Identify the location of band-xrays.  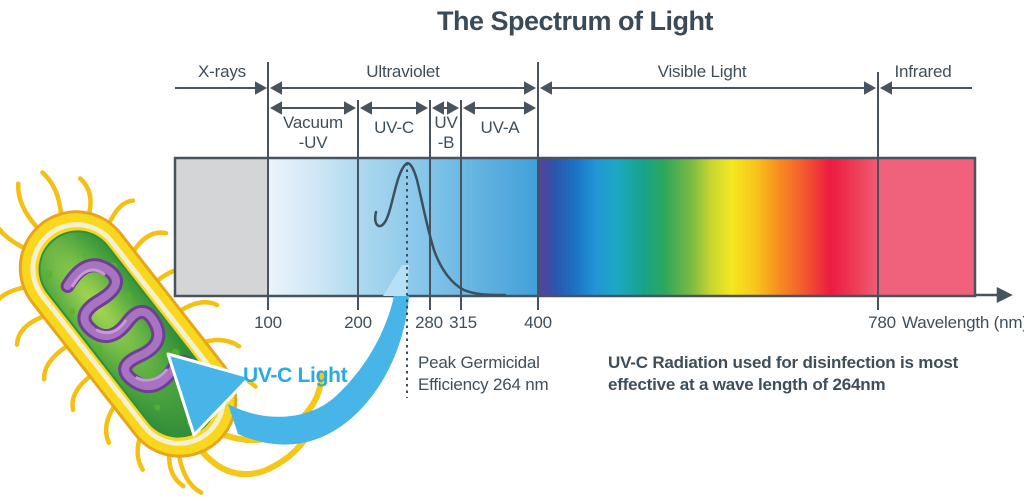
(221, 227).